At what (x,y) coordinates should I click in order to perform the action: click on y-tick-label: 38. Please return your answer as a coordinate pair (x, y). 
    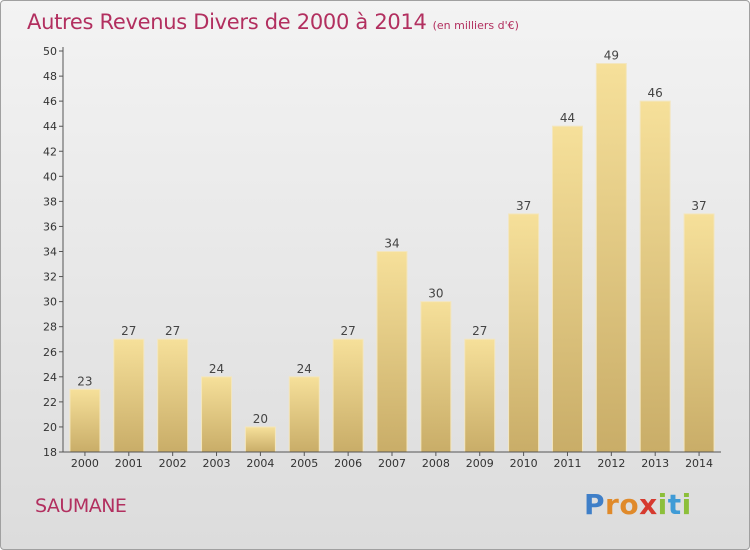
    Looking at the image, I should click on (50, 201).